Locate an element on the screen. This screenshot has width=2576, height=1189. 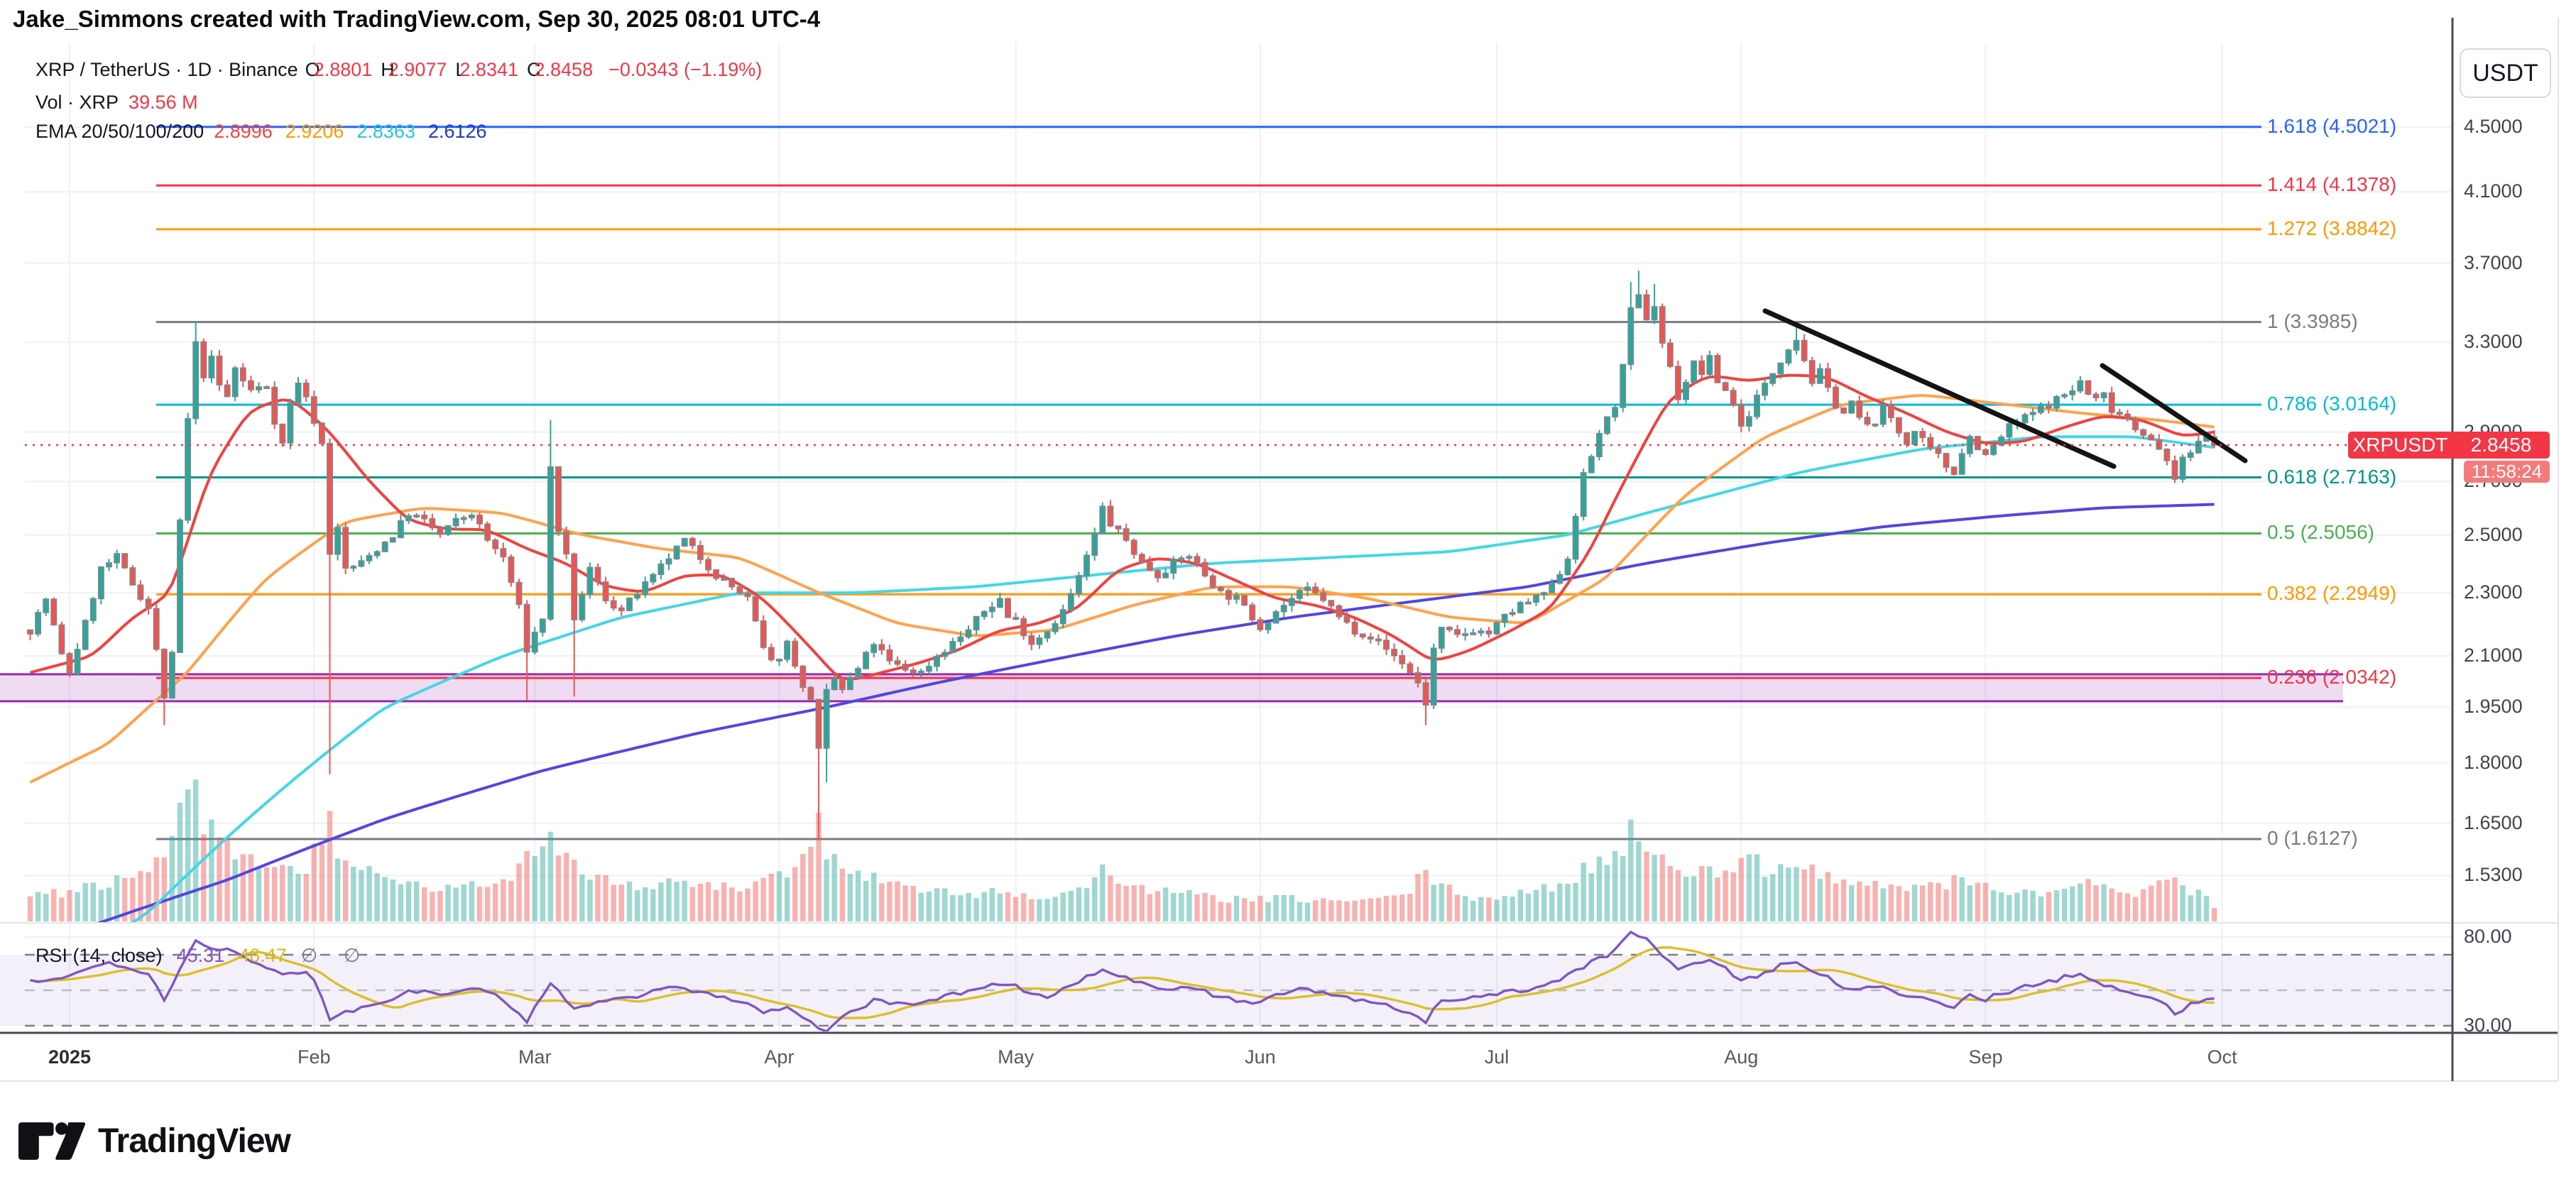
fib-level-label: 1.414 (4.1378) is located at coordinates (2332, 184).